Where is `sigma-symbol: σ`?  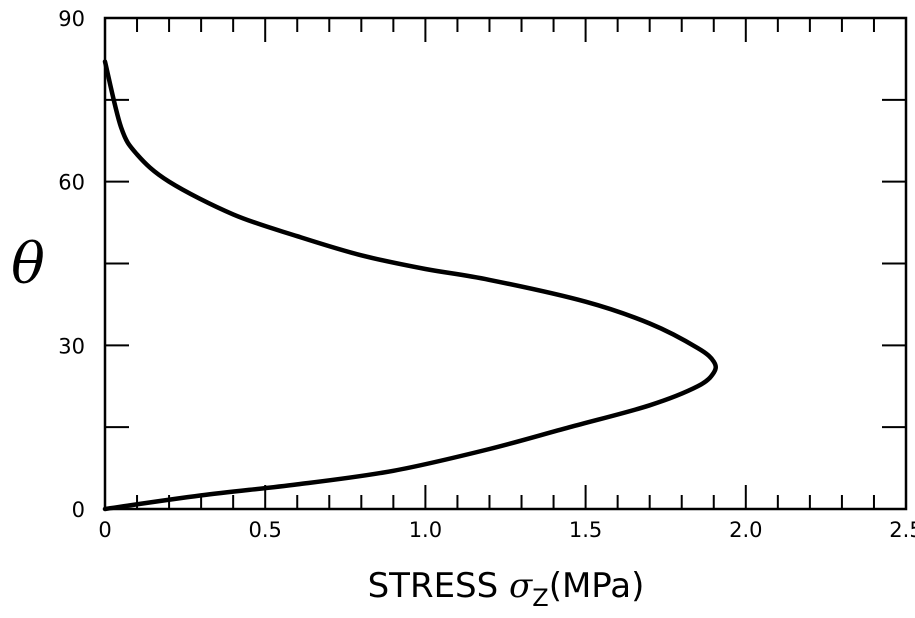
sigma-symbol: σ is located at coordinates (521, 586).